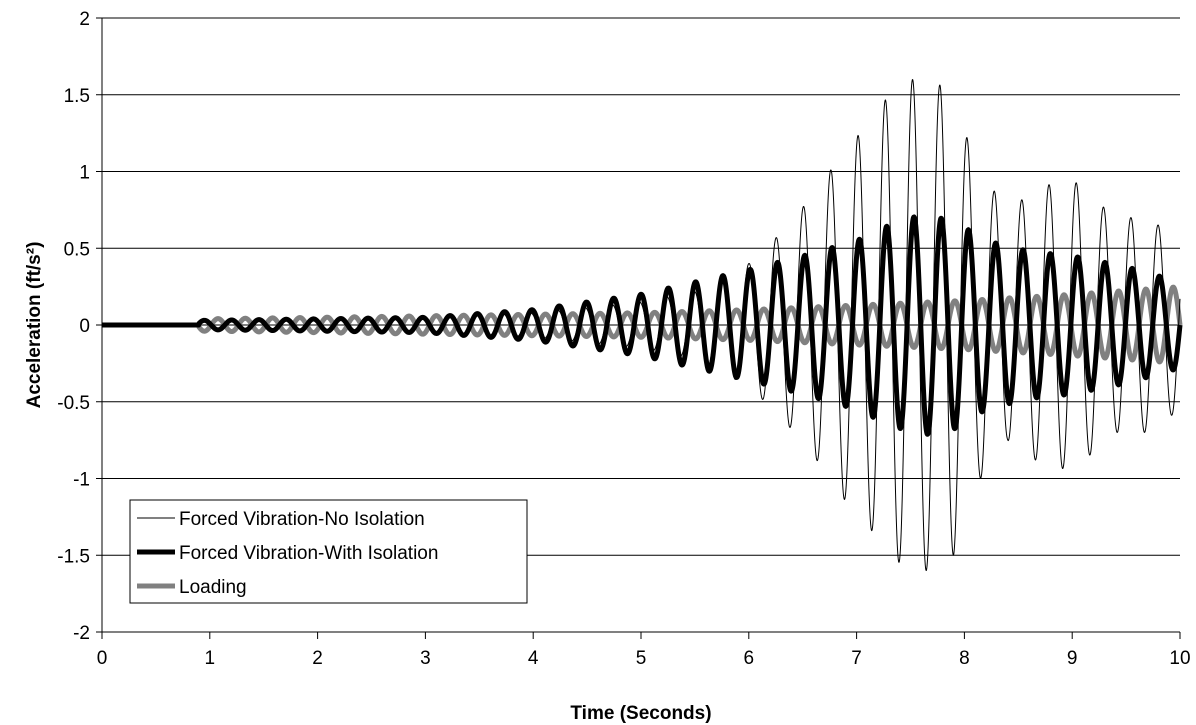 The height and width of the screenshot is (725, 1196). Describe the element at coordinates (102, 658) in the screenshot. I see `x-tick-label: 0` at that location.